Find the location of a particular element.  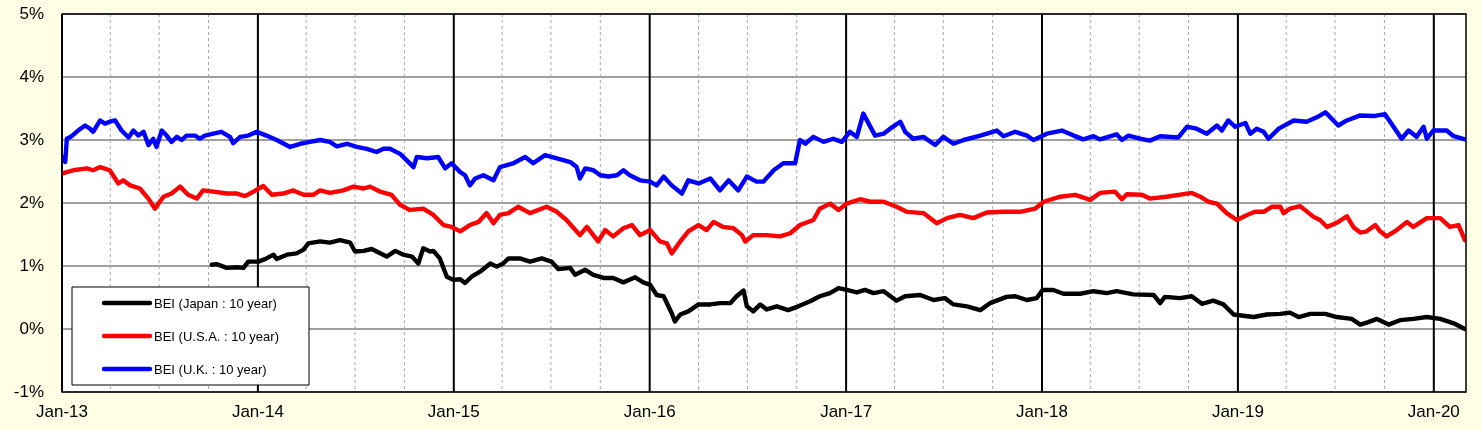

y-tick-label: 3% is located at coordinates (31, 139).